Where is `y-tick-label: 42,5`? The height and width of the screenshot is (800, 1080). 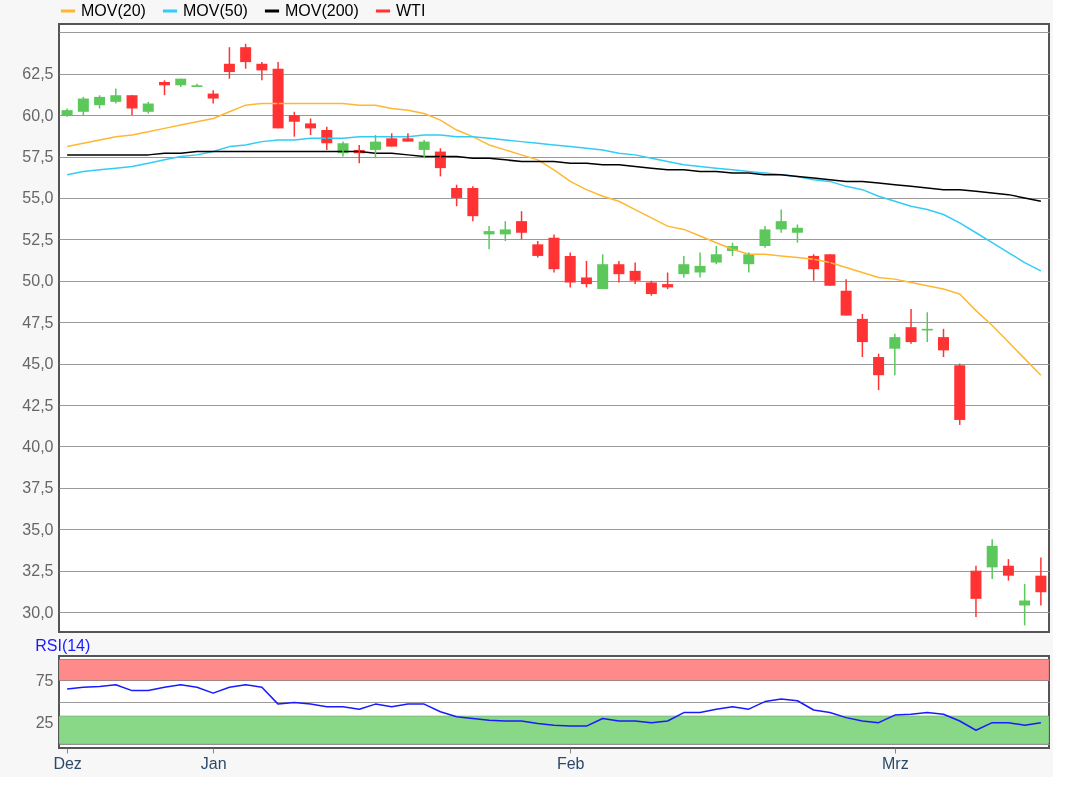
y-tick-label: 42,5 is located at coordinates (38, 405).